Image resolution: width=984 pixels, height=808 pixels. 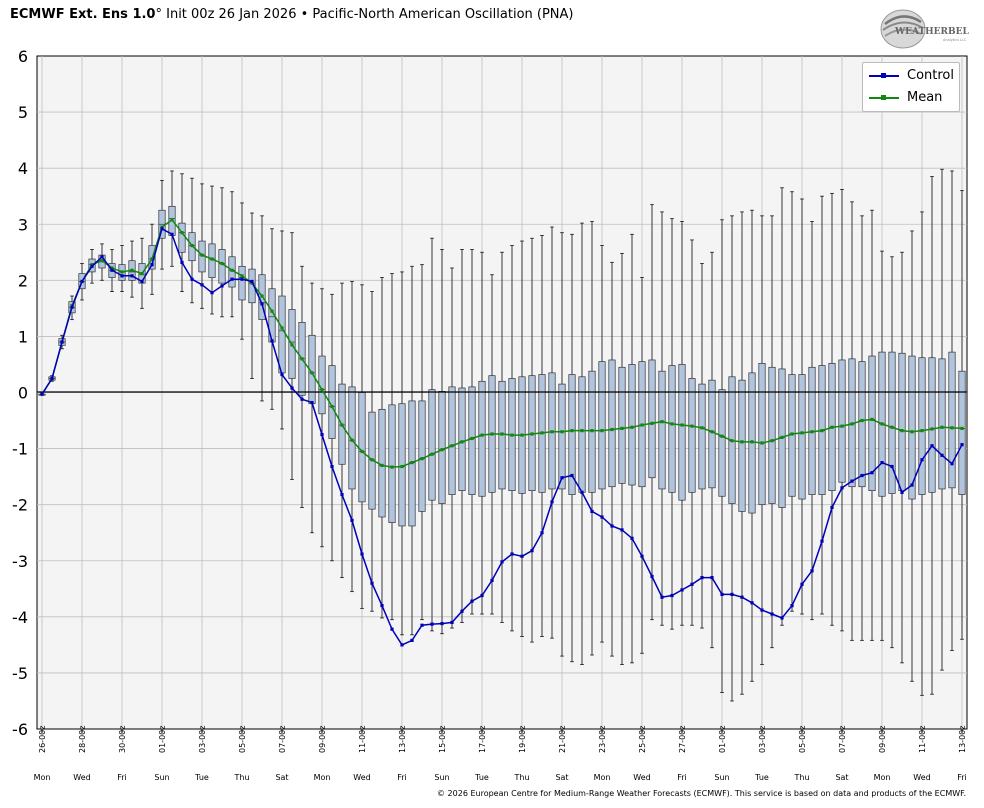 What do you see at coordinates (883, 75) in the screenshot?
I see `control-marker-icon` at bounding box center [883, 75].